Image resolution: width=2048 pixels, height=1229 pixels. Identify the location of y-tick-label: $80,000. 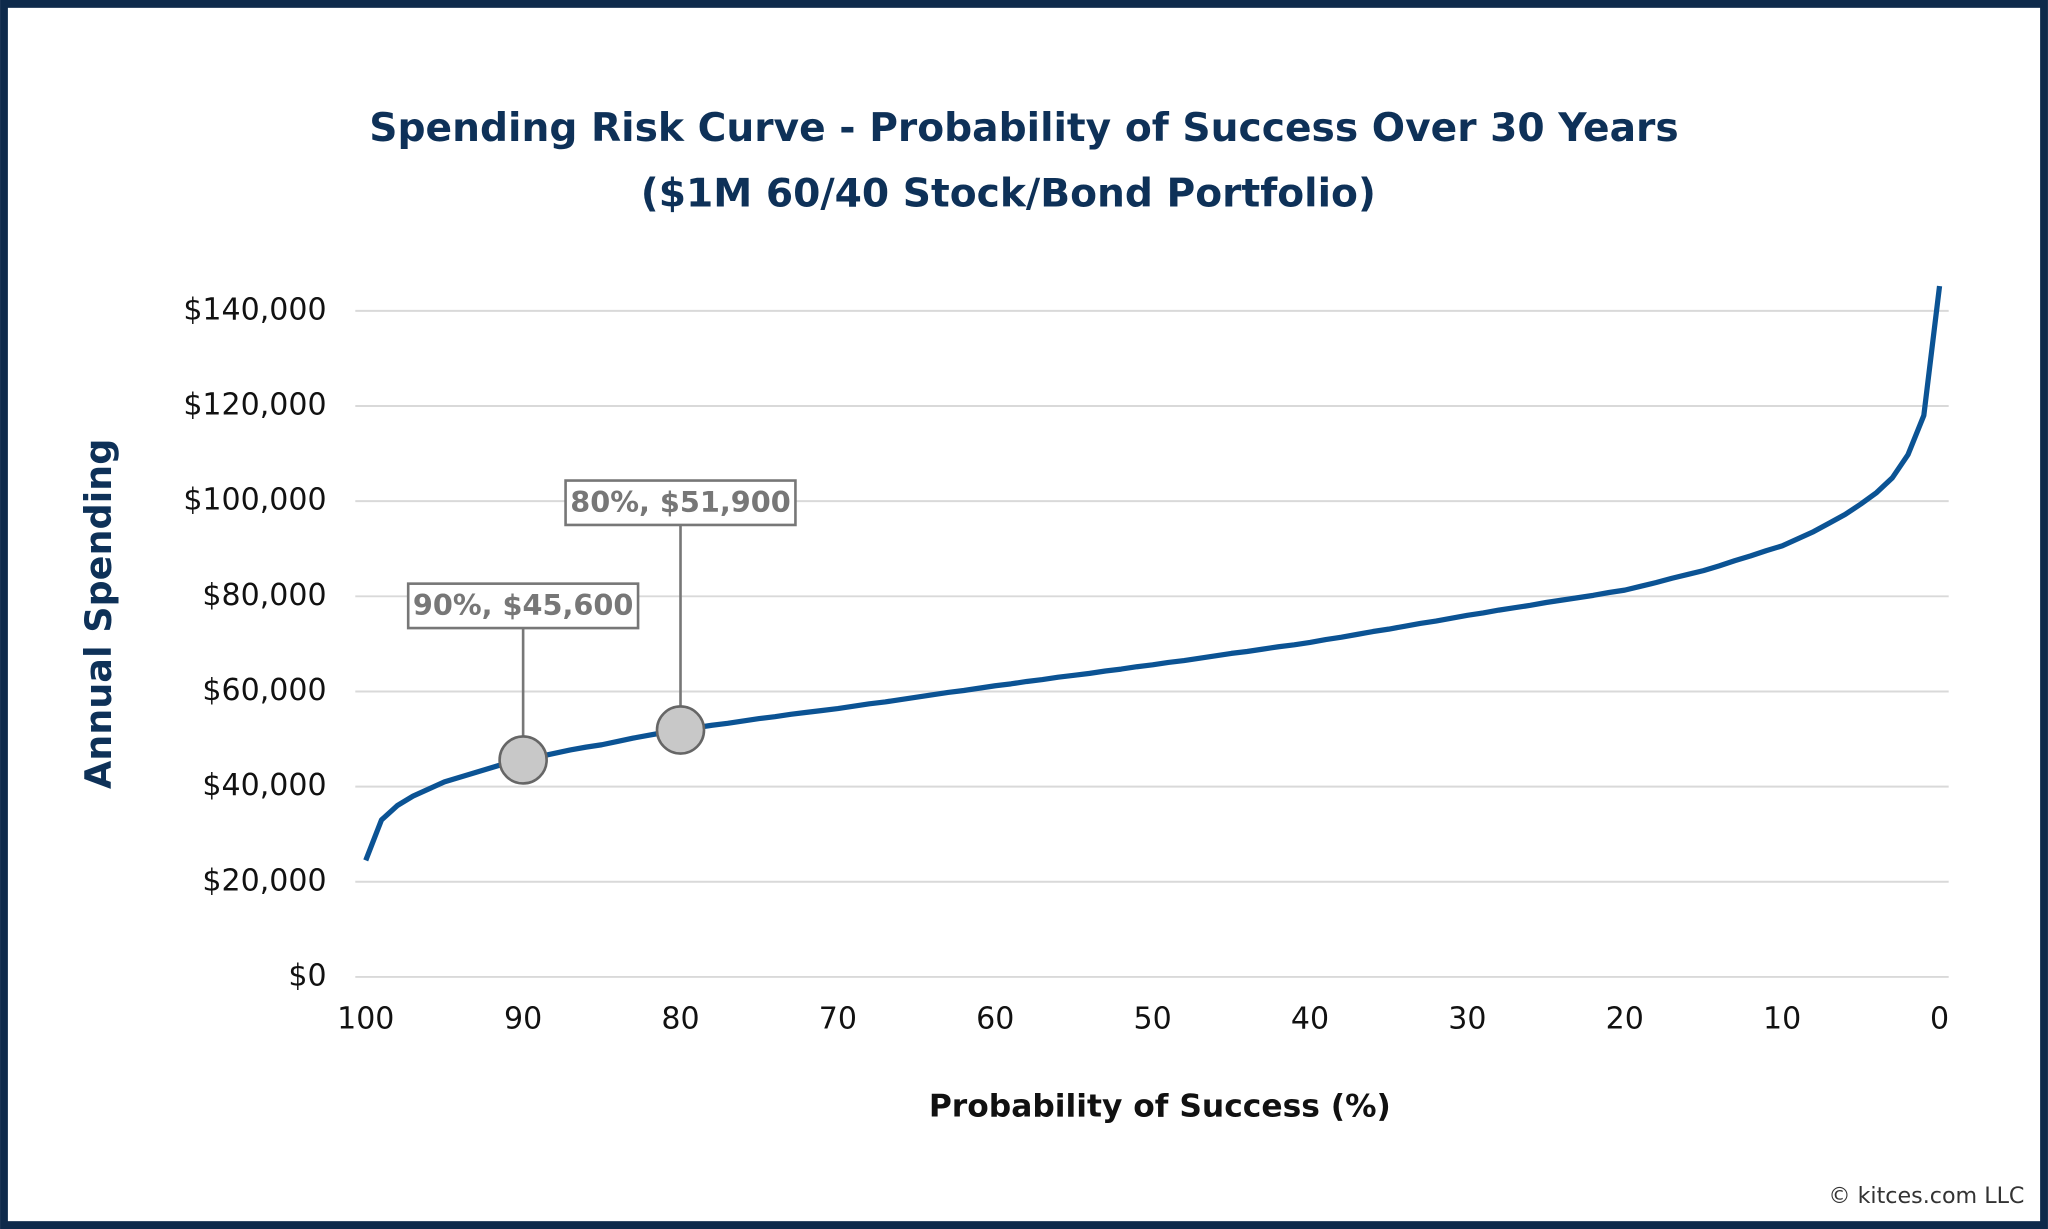
(264, 595).